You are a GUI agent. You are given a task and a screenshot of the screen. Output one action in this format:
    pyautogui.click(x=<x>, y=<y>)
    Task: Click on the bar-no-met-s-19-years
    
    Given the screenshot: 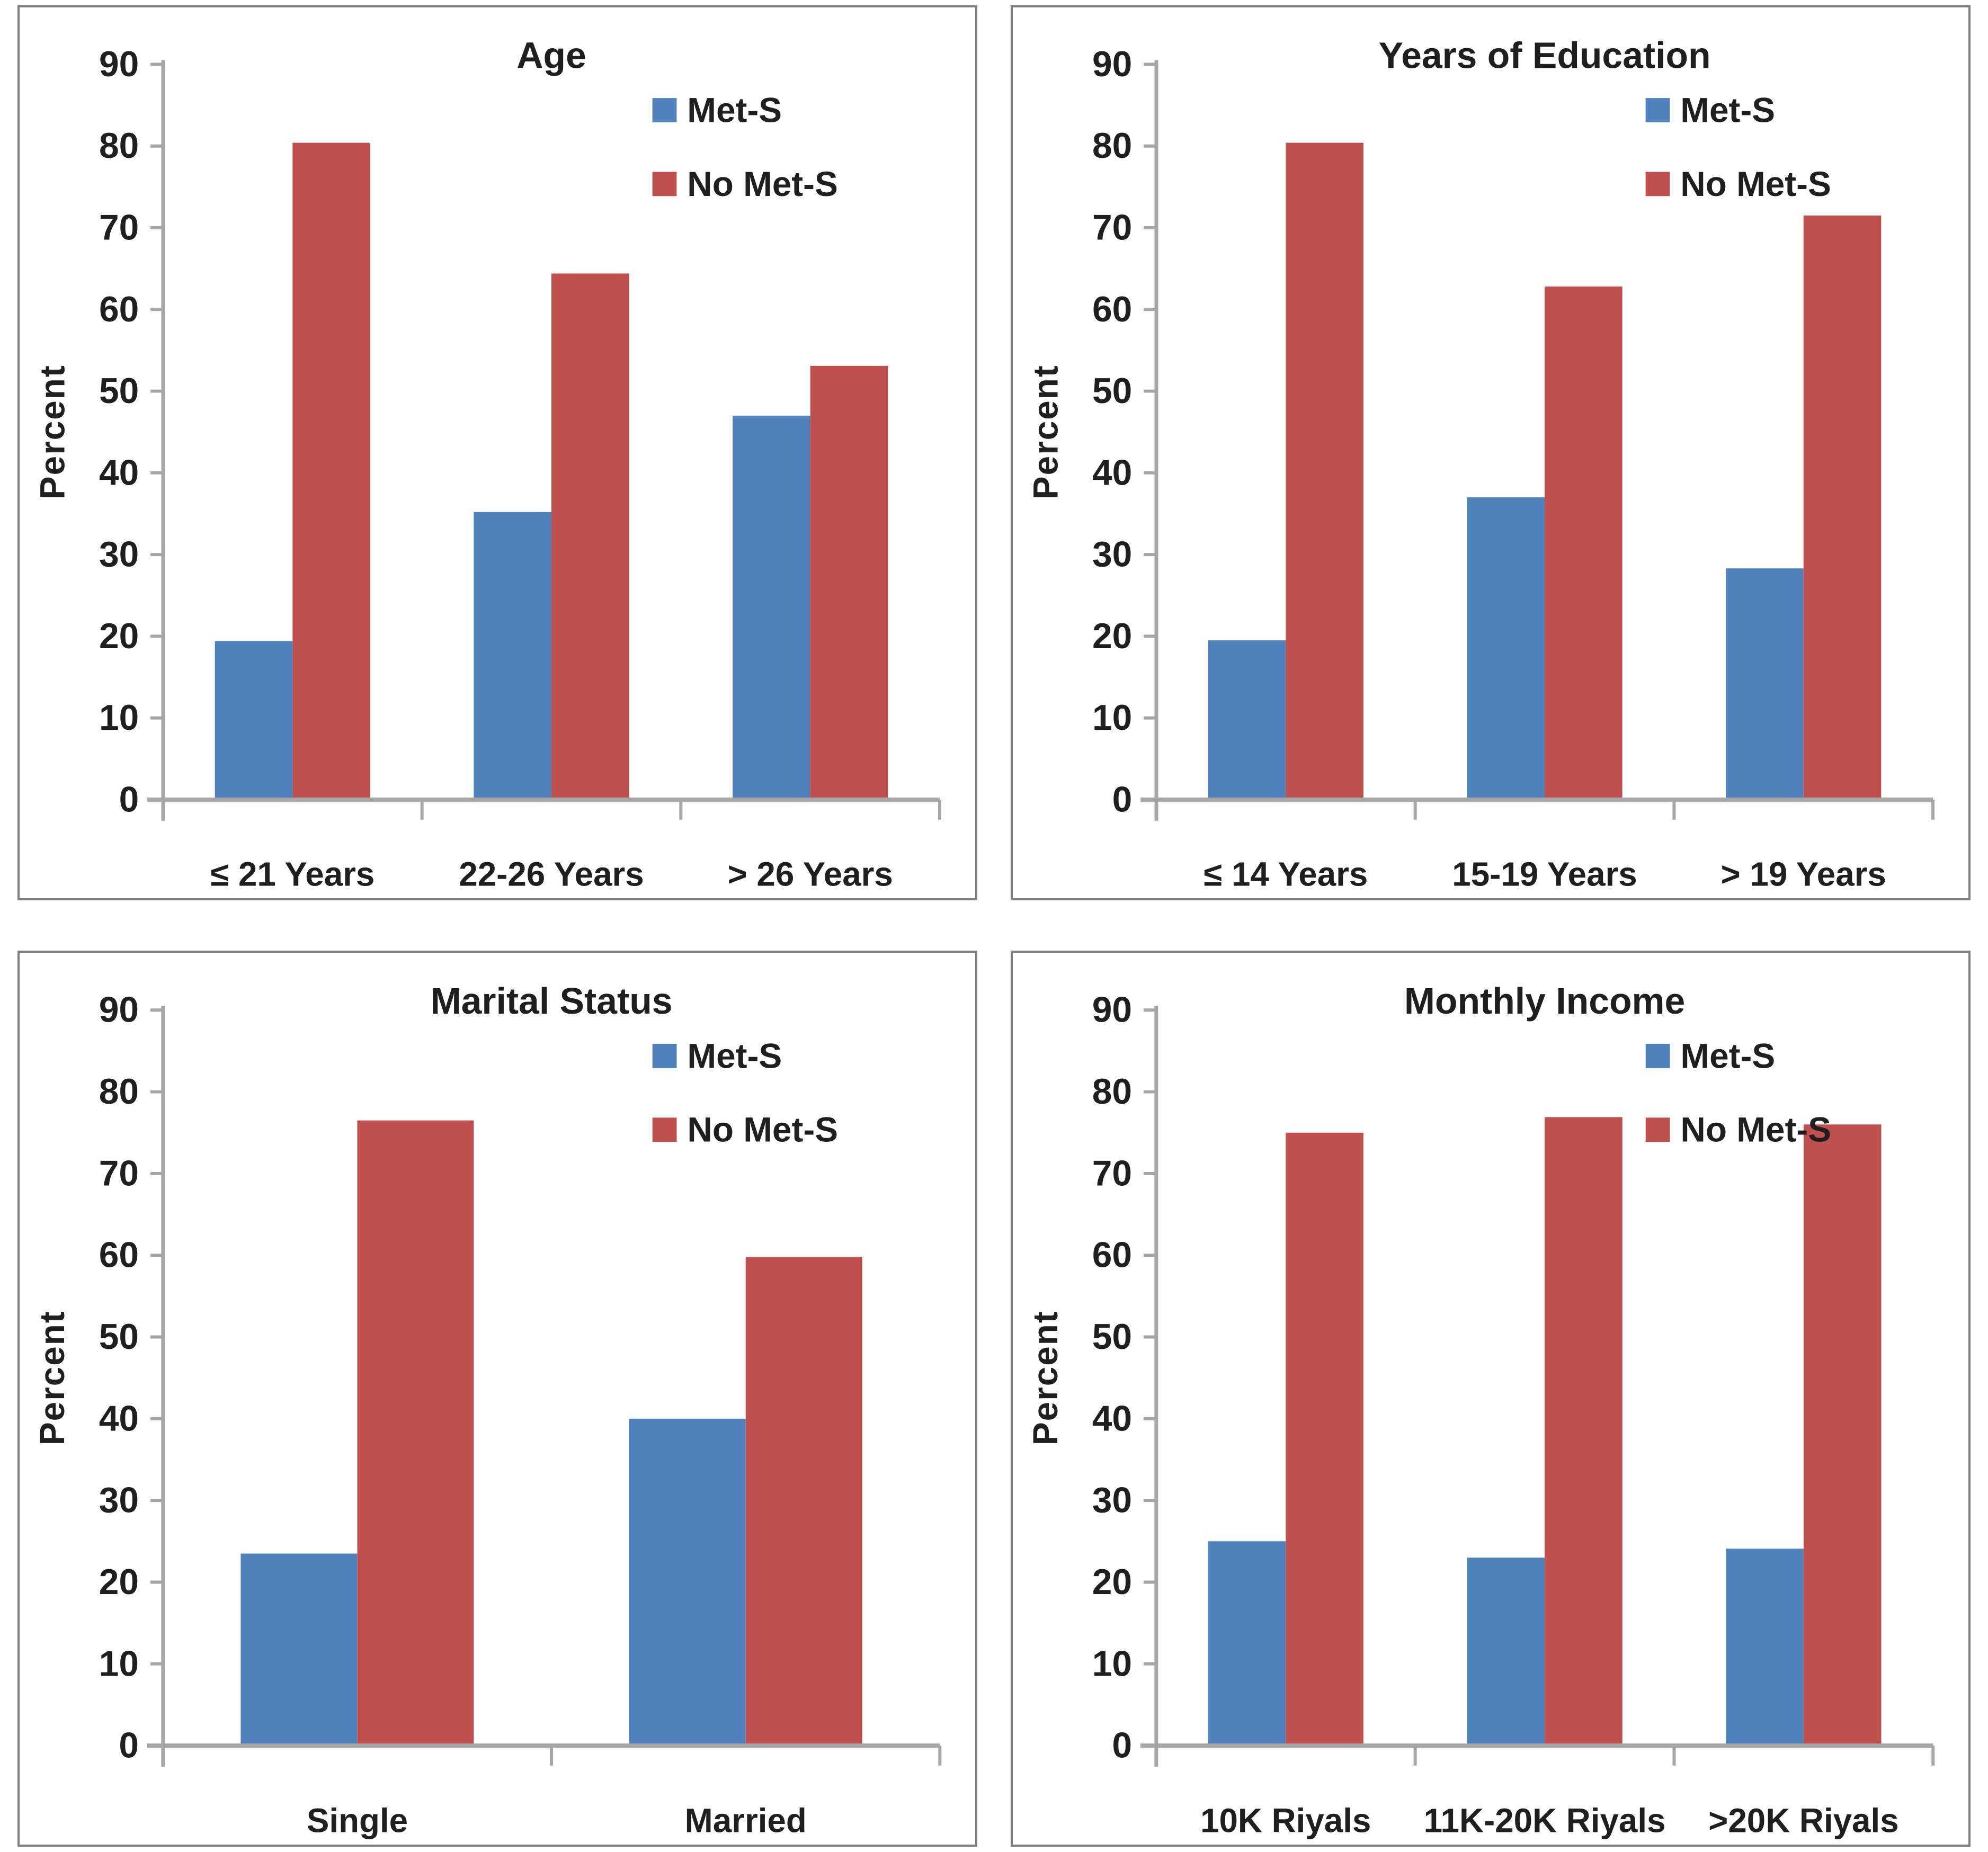 What is the action you would take?
    pyautogui.click(x=1843, y=507)
    